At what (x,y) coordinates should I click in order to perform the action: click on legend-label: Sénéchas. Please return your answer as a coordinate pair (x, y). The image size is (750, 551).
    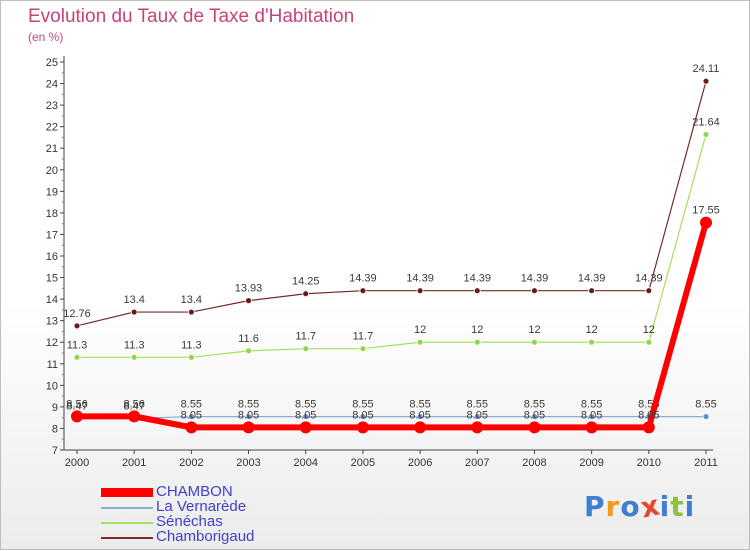
    Looking at the image, I should click on (189, 521).